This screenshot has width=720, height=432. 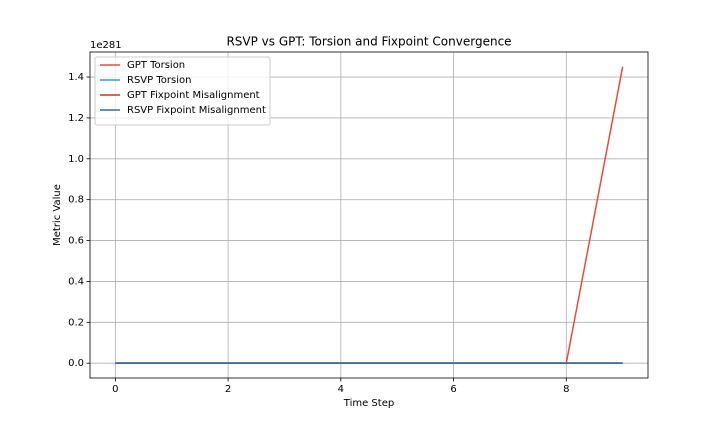 I want to click on y-tick-label: 1.2, so click(x=76, y=118).